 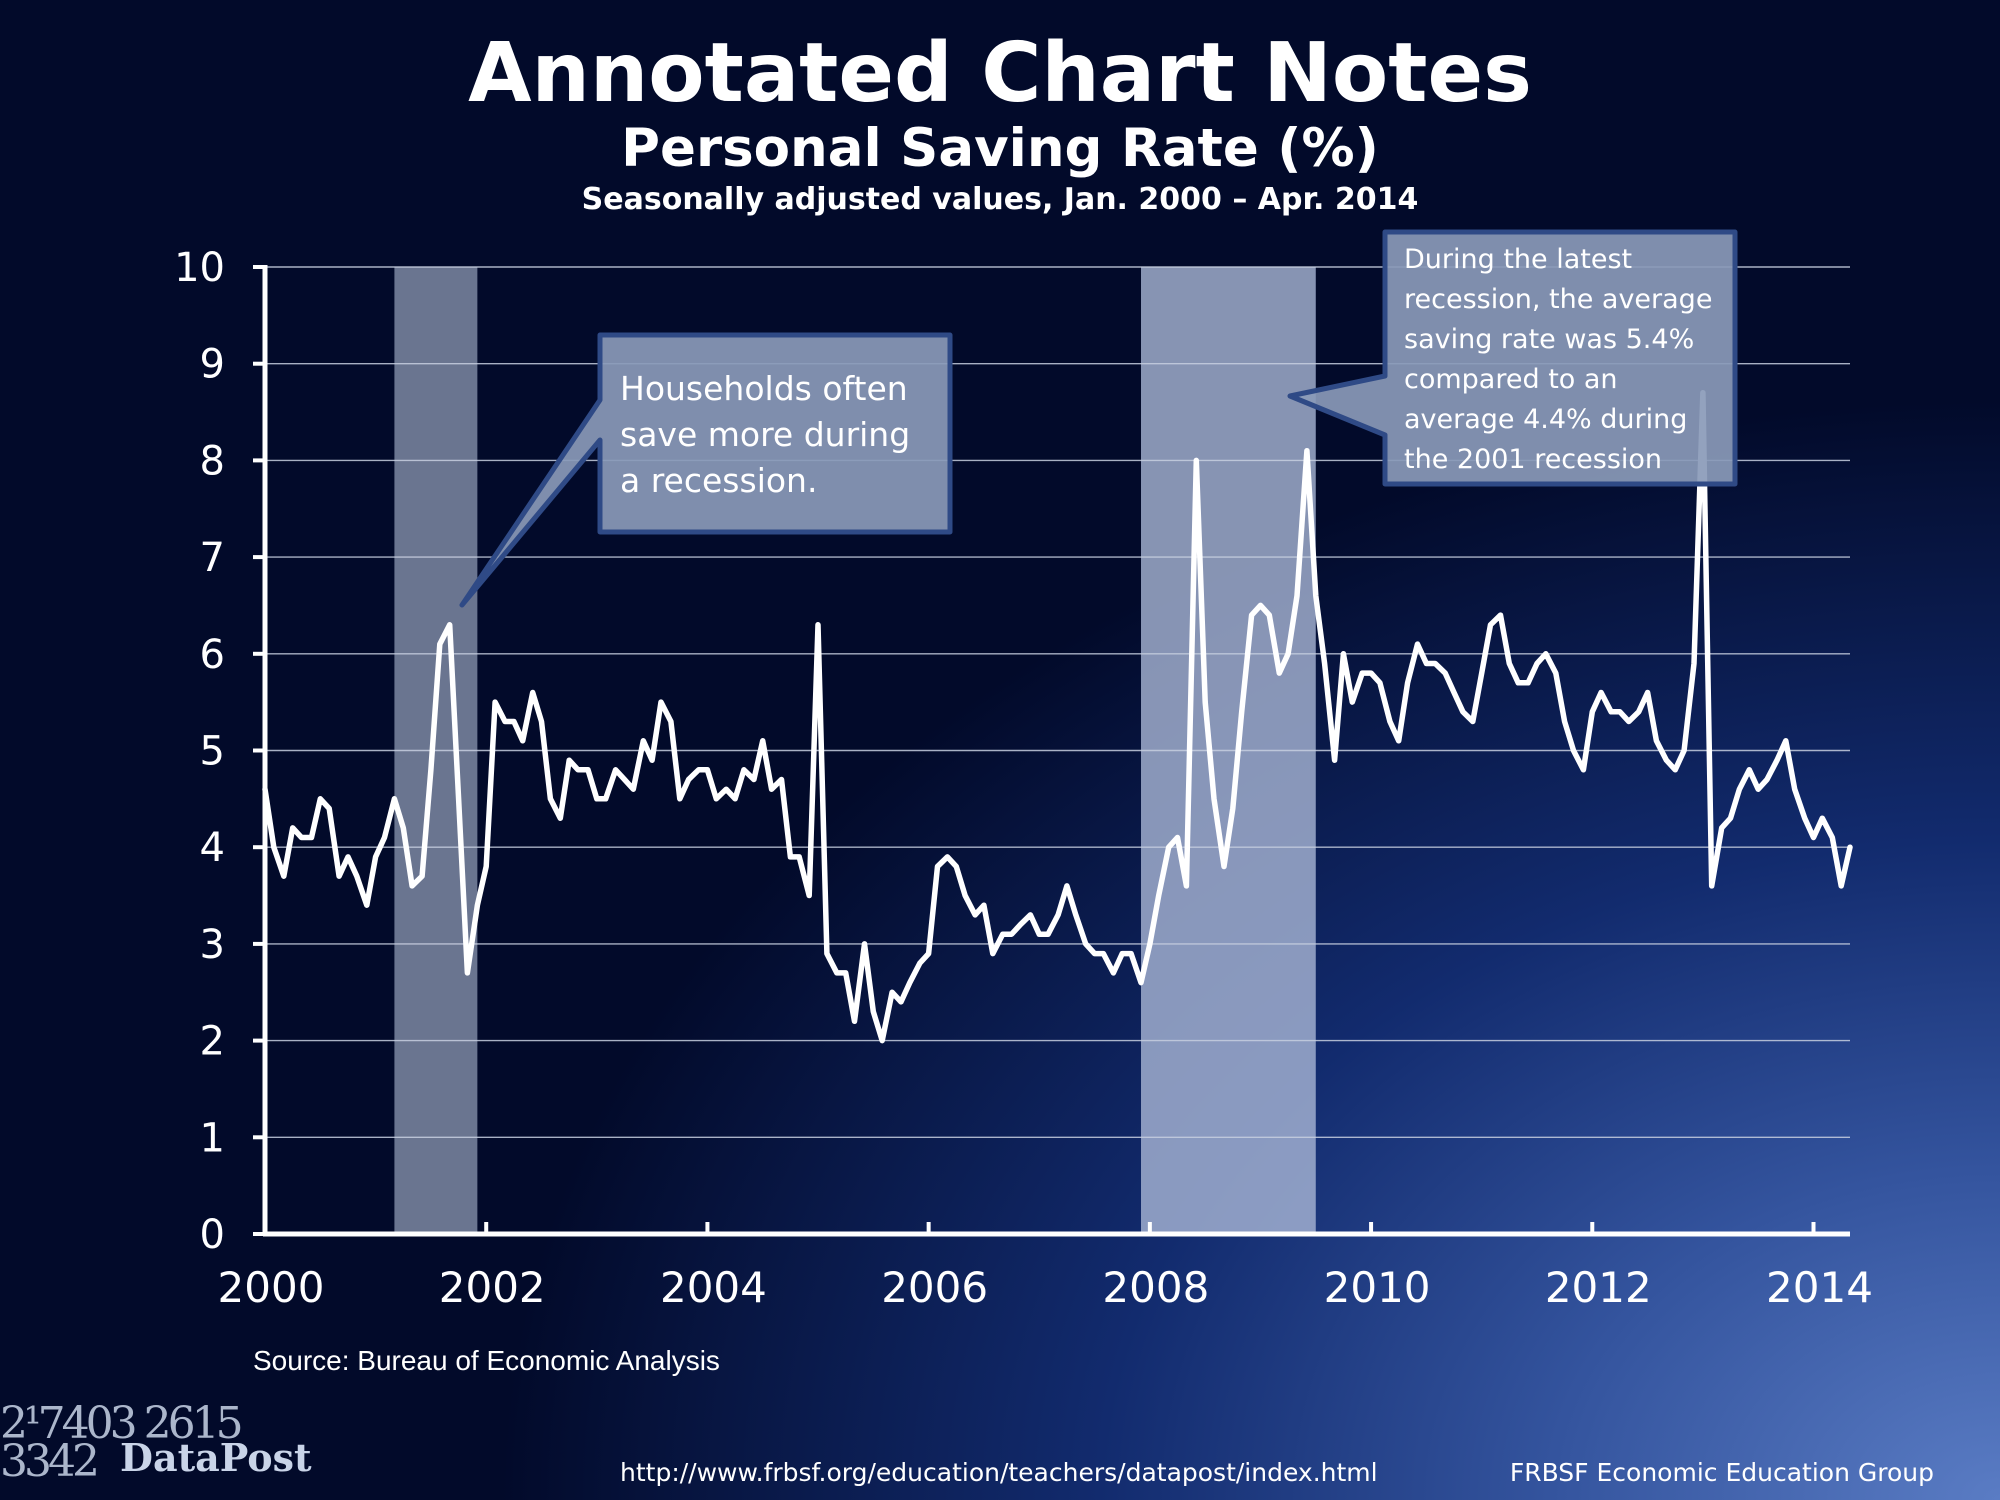 I want to click on y-tick-label: 2, so click(x=212, y=1042).